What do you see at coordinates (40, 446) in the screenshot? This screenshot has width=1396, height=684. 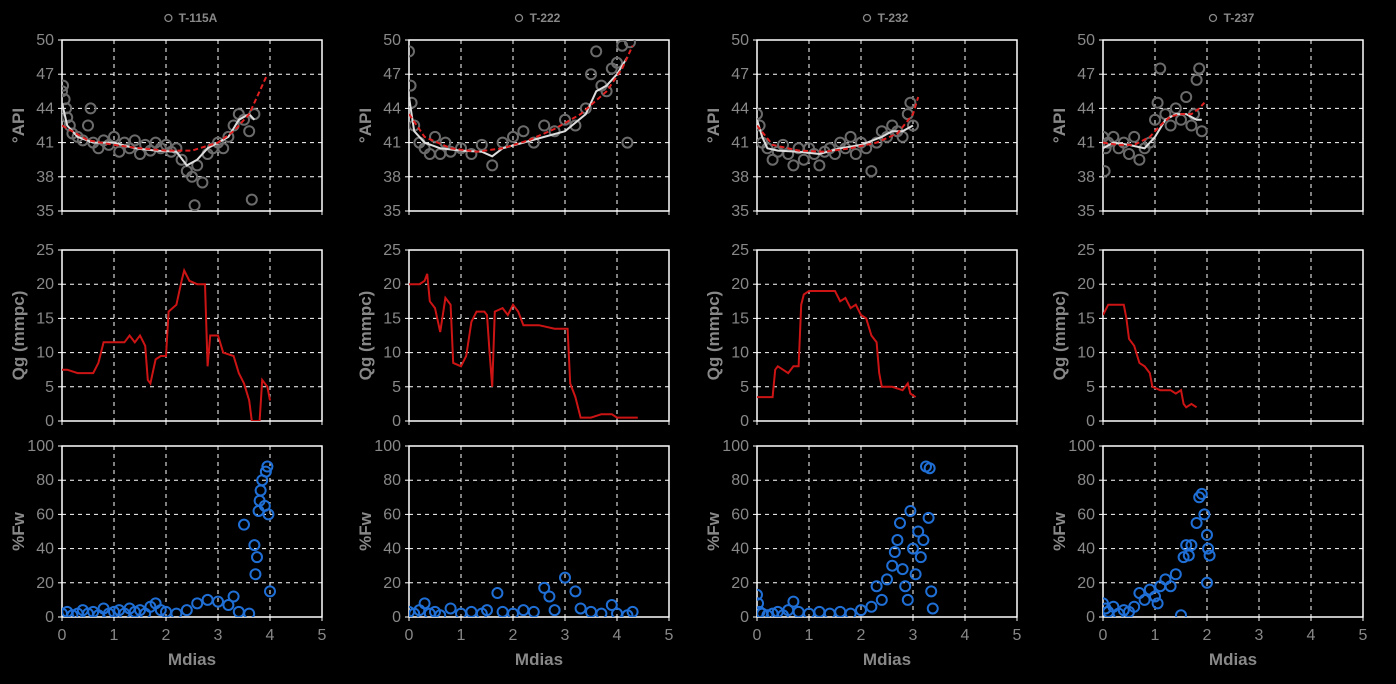 I see `well-1-fw-ytick-label-5: 100` at bounding box center [40, 446].